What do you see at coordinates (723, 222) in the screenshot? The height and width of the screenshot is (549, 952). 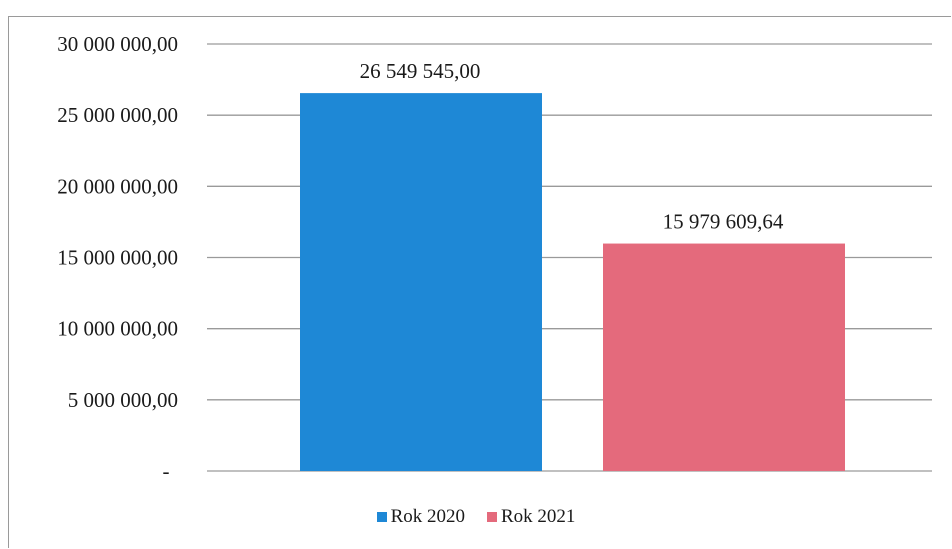 I see `data-label: 15 979 609,64` at bounding box center [723, 222].